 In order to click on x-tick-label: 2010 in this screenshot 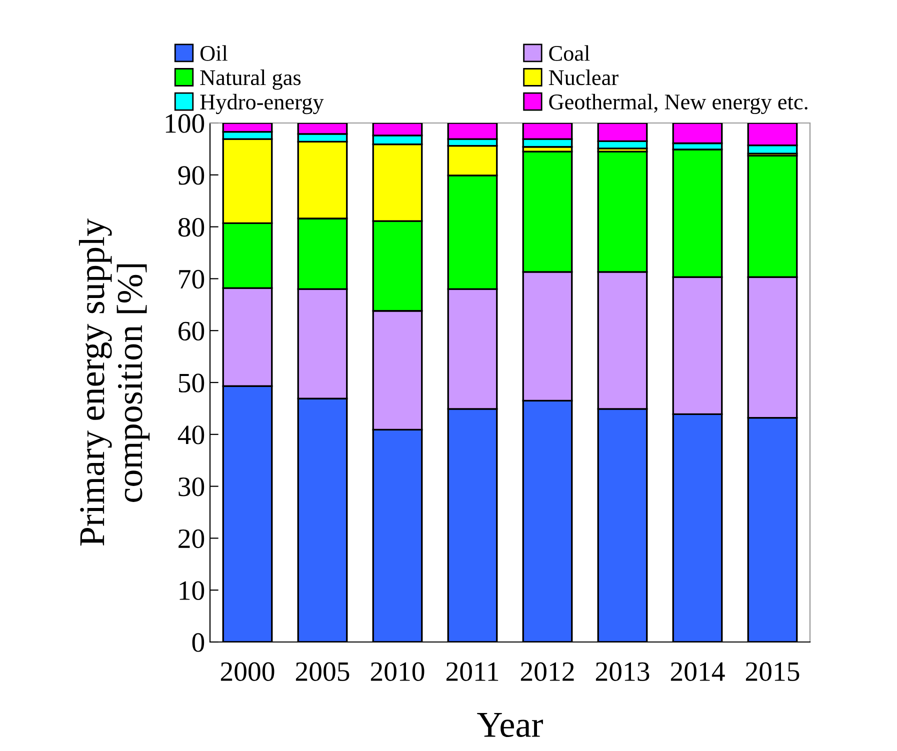, I will do `click(397, 671)`.